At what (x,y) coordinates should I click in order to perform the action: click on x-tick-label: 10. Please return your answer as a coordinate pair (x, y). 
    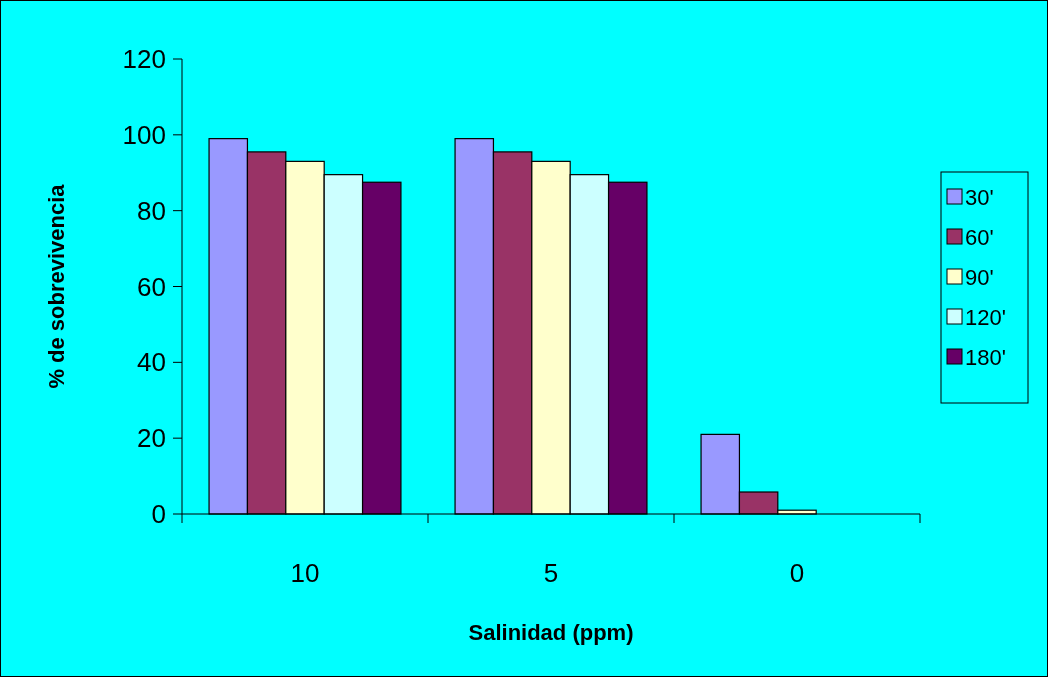
    Looking at the image, I should click on (305, 573).